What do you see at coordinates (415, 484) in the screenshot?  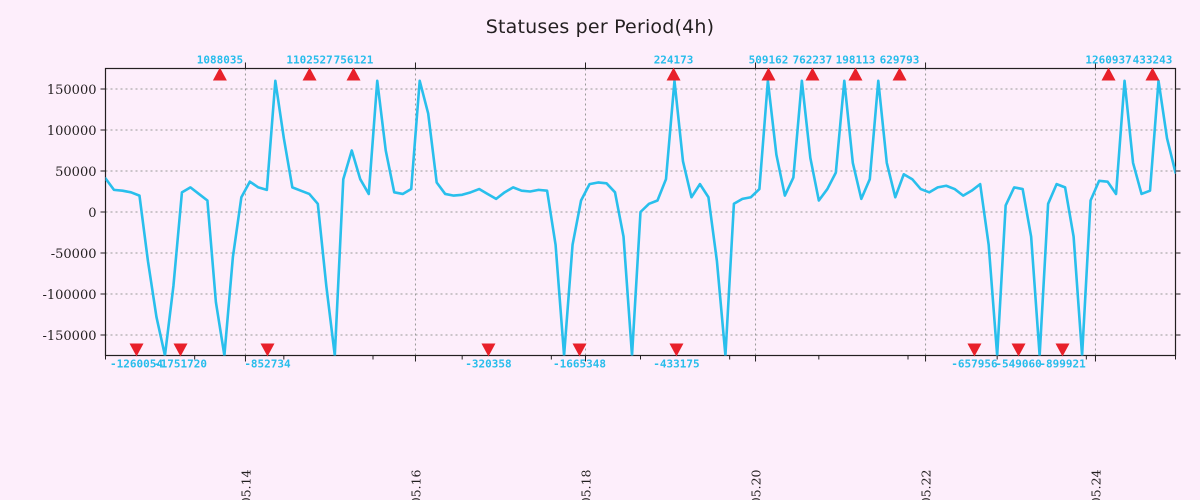 I see `x-tick-label: 2025.05.16` at bounding box center [415, 484].